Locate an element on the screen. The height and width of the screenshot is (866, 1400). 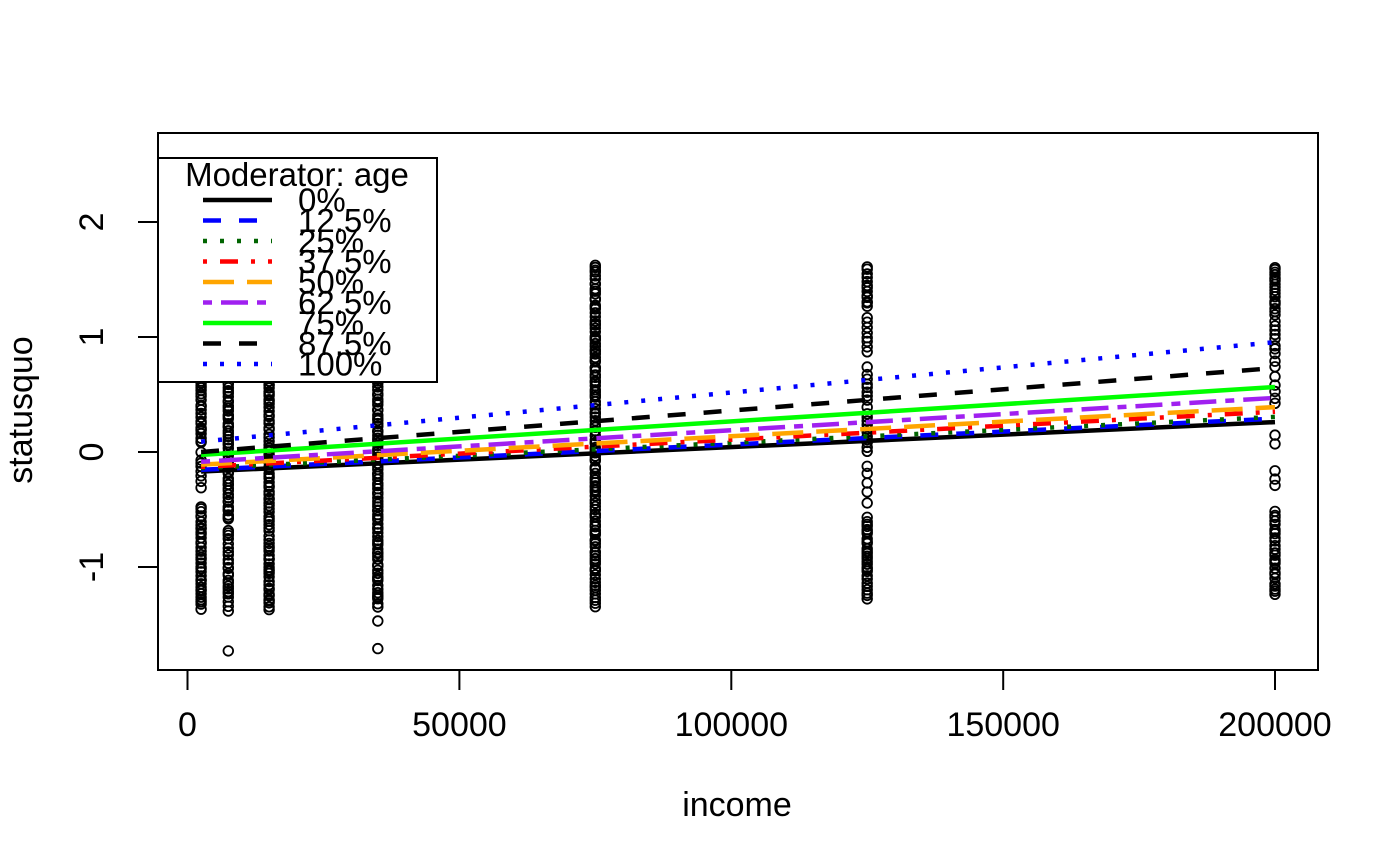
y-tick-label: -1 is located at coordinates (92, 567).